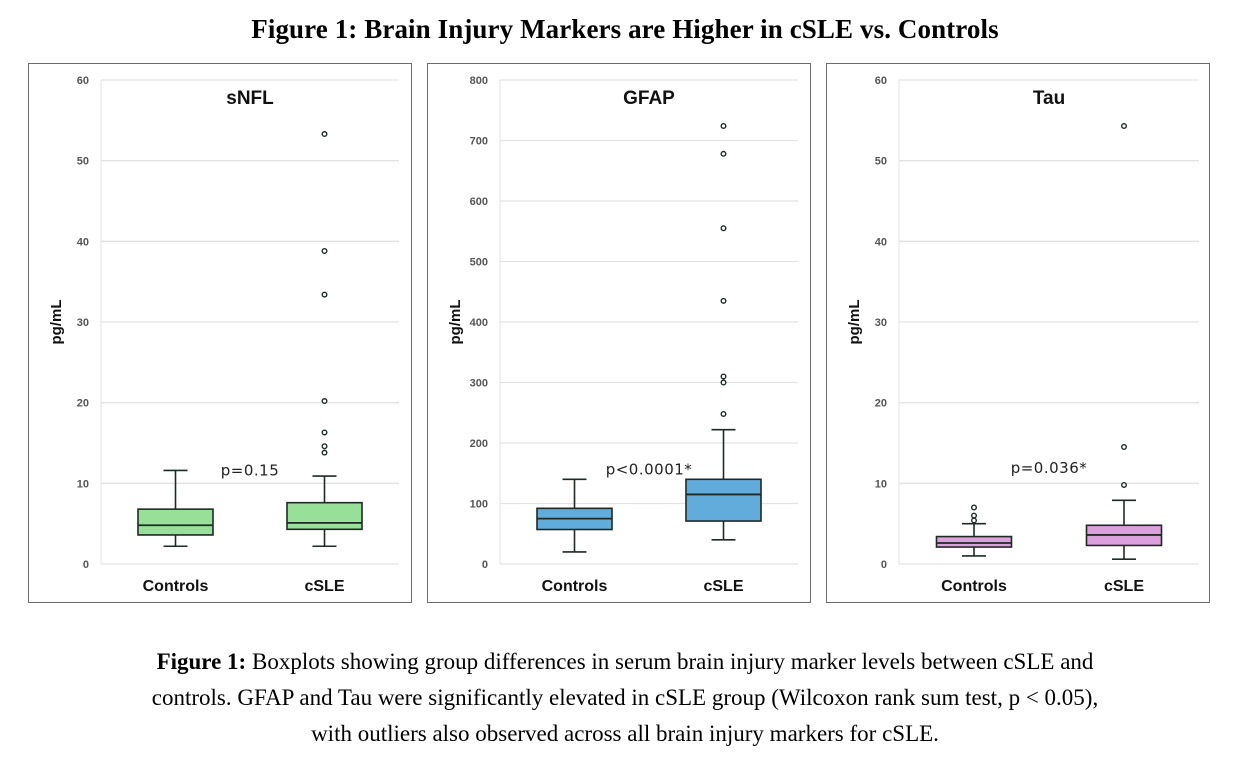  Describe the element at coordinates (479, 142) in the screenshot. I see `y-tick-label: 700` at that location.